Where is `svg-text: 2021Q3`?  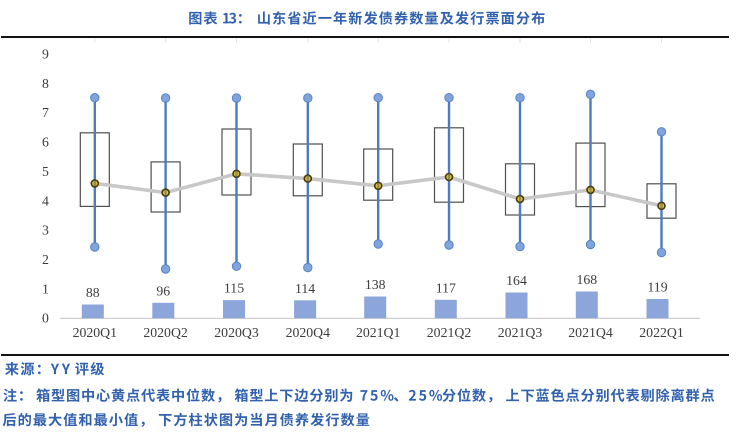
svg-text: 2021Q3 is located at coordinates (520, 332).